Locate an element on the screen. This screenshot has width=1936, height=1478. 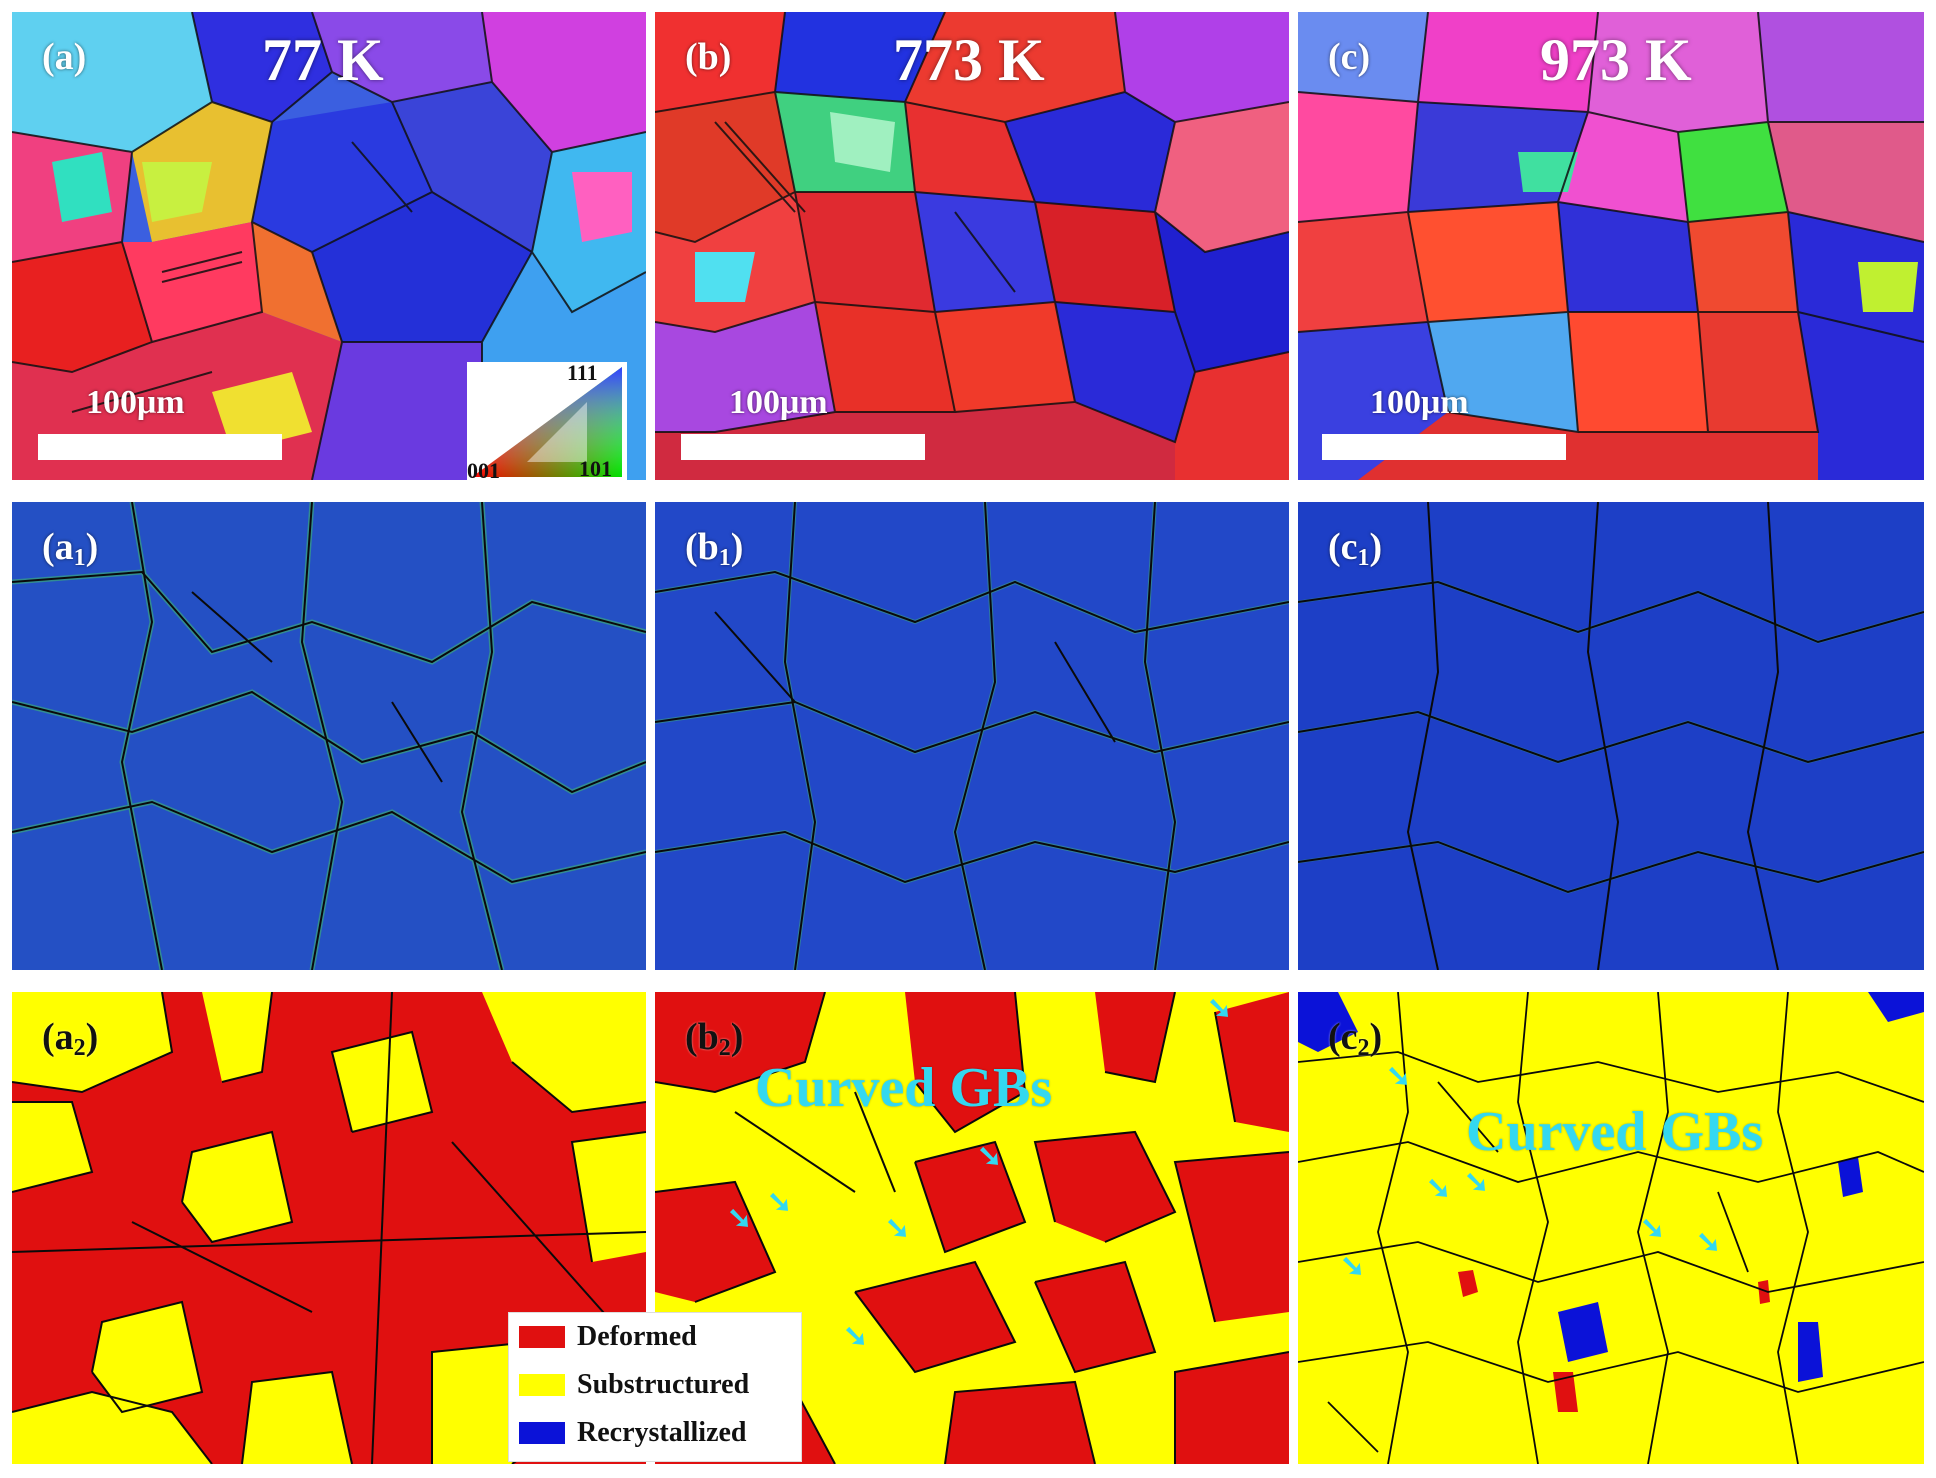
ipf-map-973k-image is located at coordinates (1611, 246).